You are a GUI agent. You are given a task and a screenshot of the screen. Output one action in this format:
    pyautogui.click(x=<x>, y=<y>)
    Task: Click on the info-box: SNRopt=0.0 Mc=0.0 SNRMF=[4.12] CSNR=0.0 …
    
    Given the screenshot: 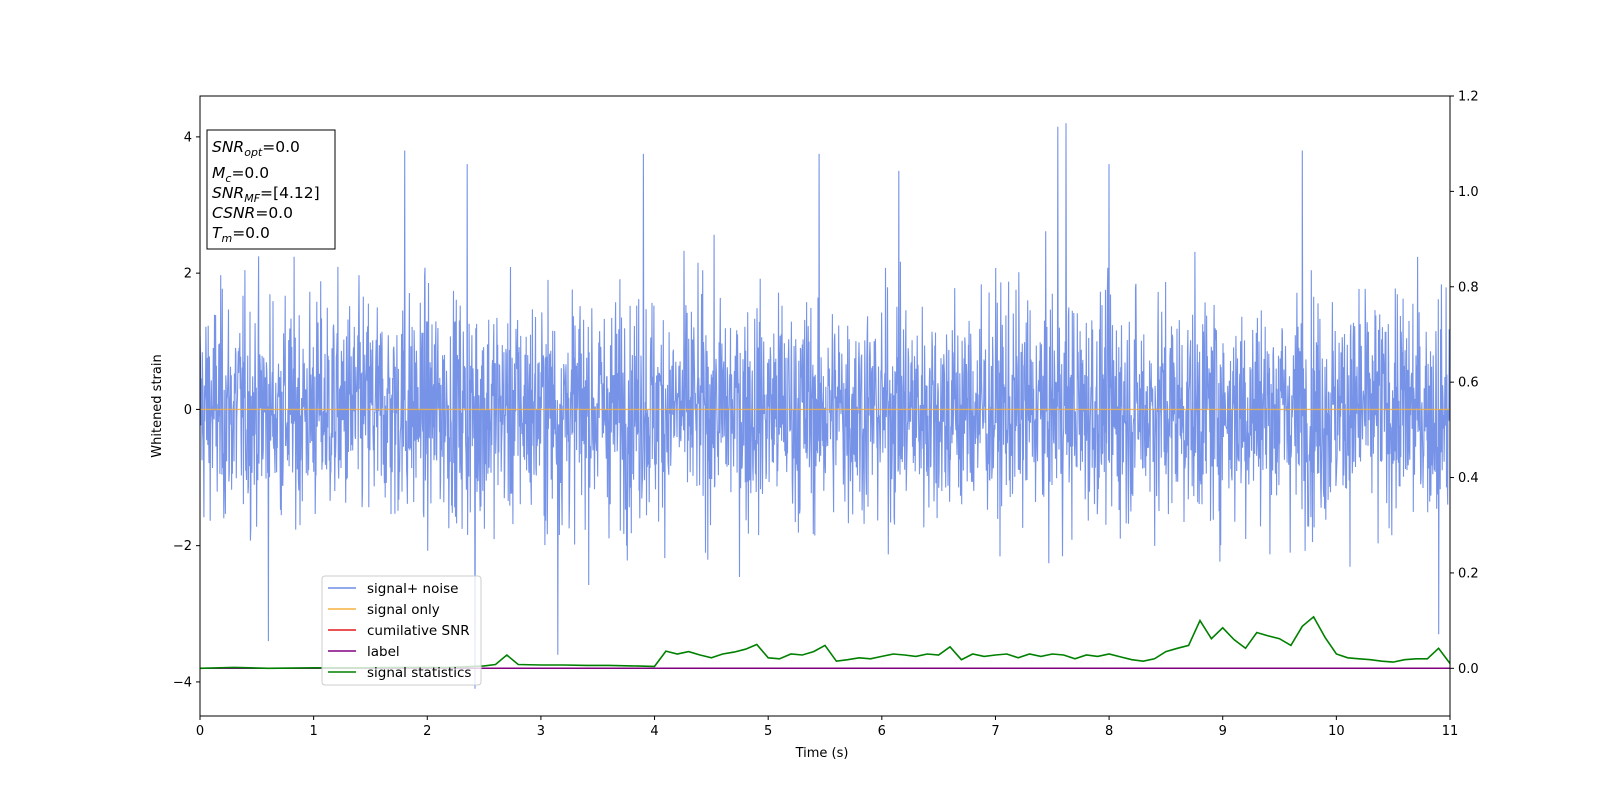 What is the action you would take?
    pyautogui.click(x=271, y=189)
    